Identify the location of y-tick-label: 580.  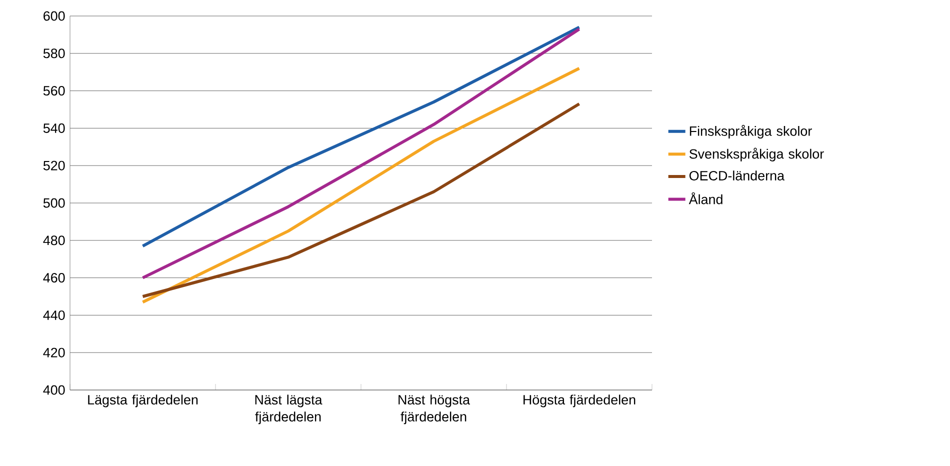
(54, 53).